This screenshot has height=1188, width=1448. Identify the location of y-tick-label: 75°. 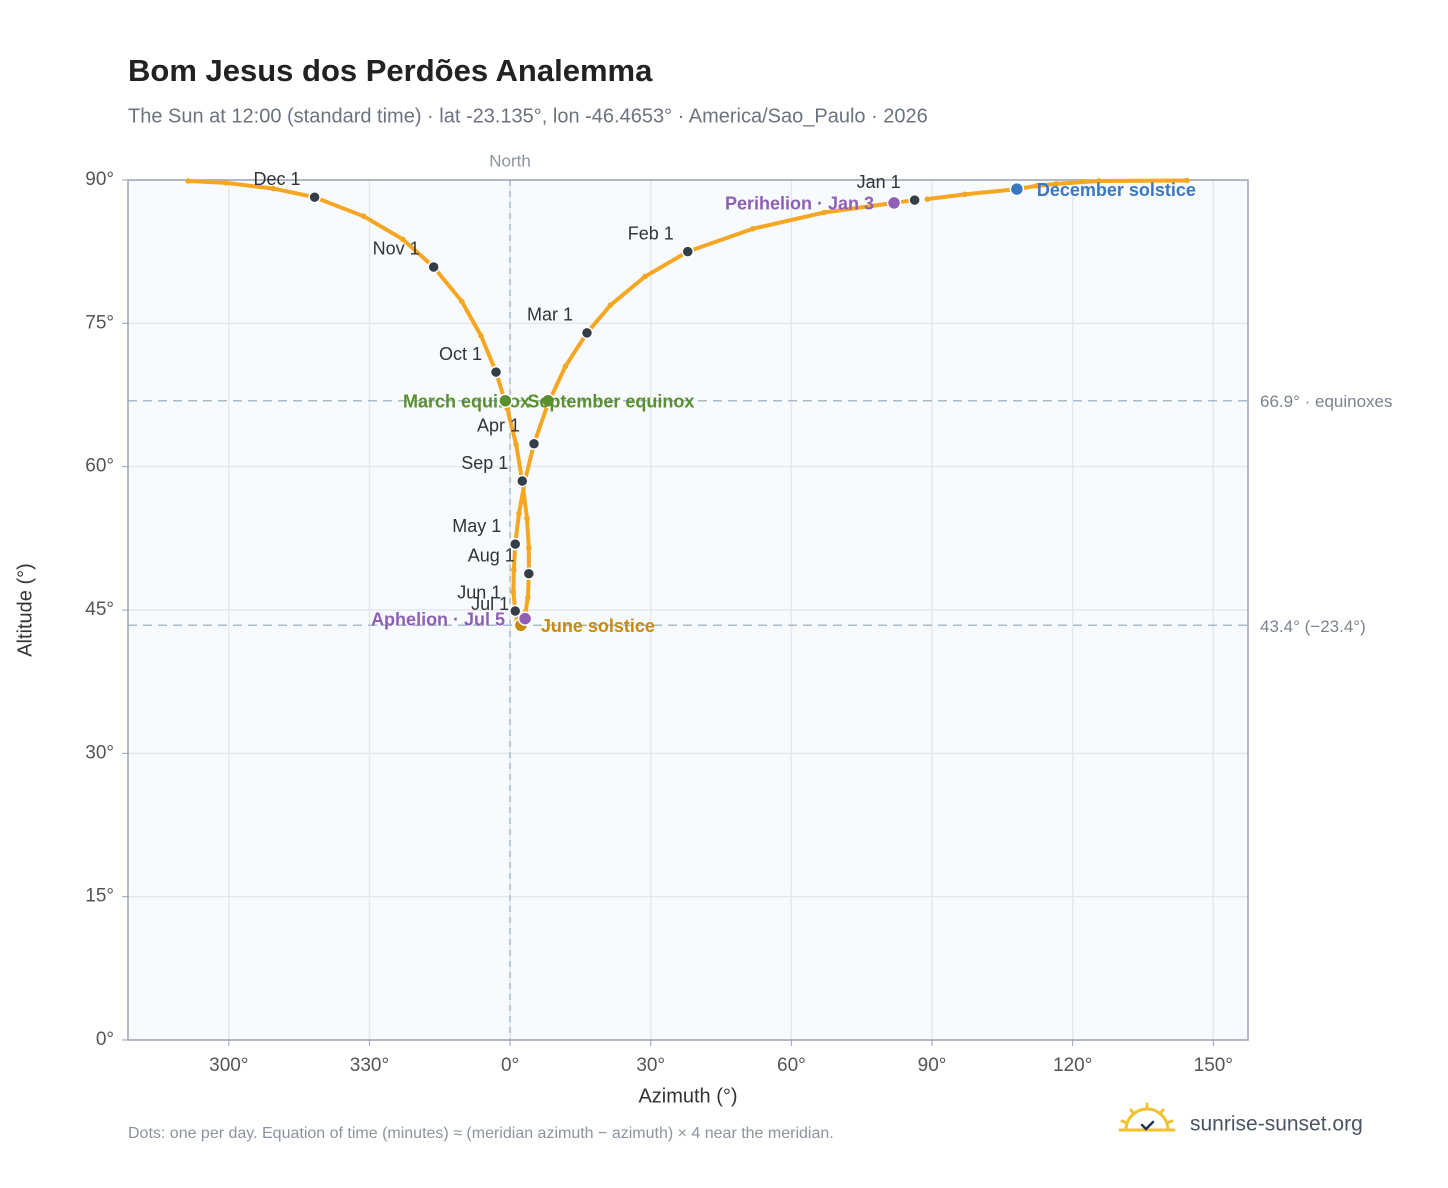
(99, 322).